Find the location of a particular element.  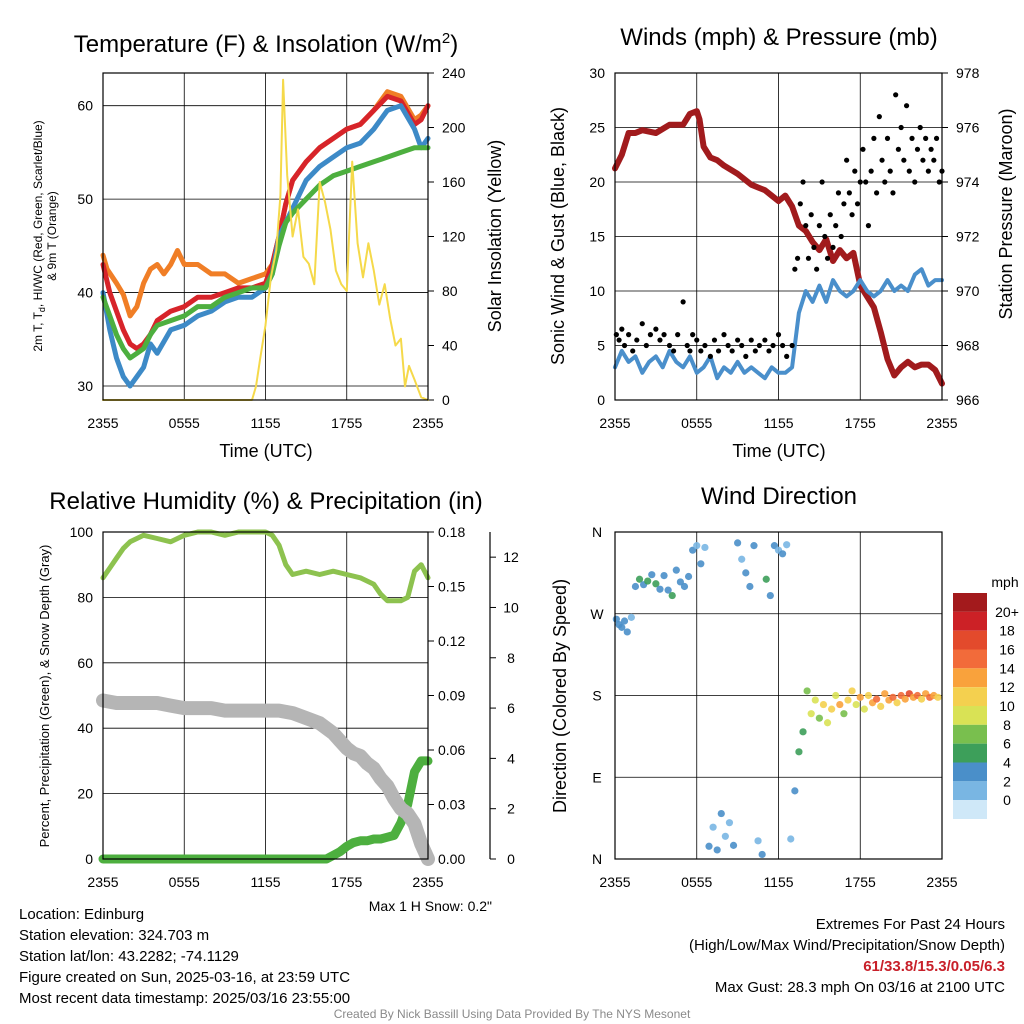

insolation-y2-tick-label: 120 is located at coordinates (454, 237).